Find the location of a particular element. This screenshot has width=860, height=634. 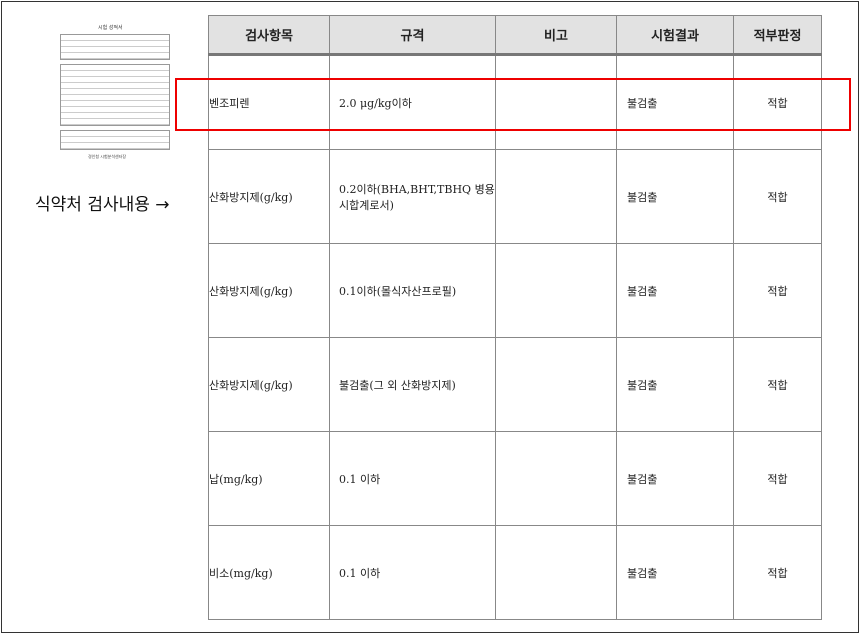

highlight-box is located at coordinates (513, 104).